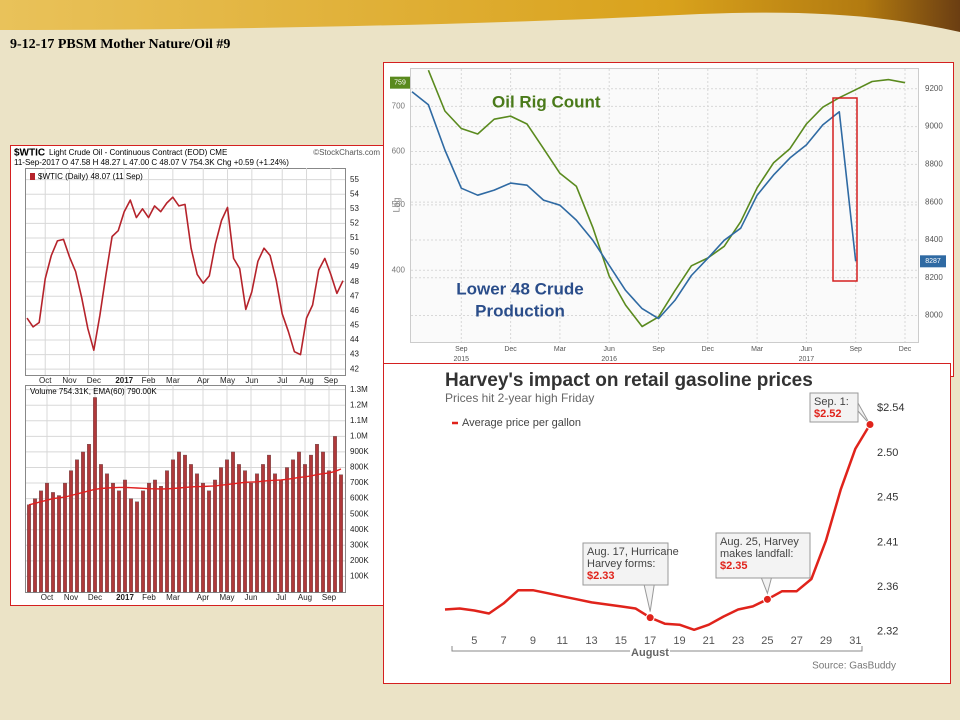 Image resolution: width=960 pixels, height=720 pixels. What do you see at coordinates (533, 641) in the screenshot?
I see `x-tick-label: 9` at bounding box center [533, 641].